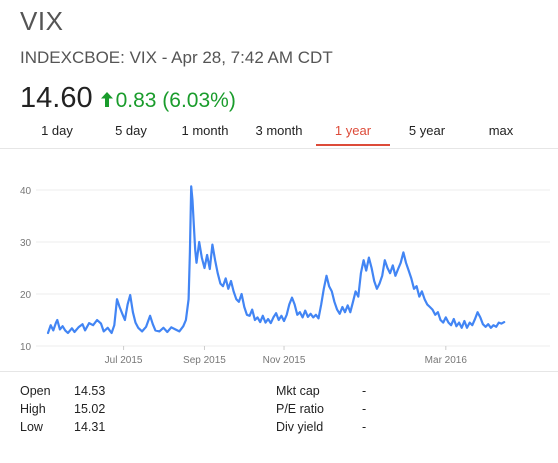  I want to click on x-tick-label: Jul 2015, so click(124, 360).